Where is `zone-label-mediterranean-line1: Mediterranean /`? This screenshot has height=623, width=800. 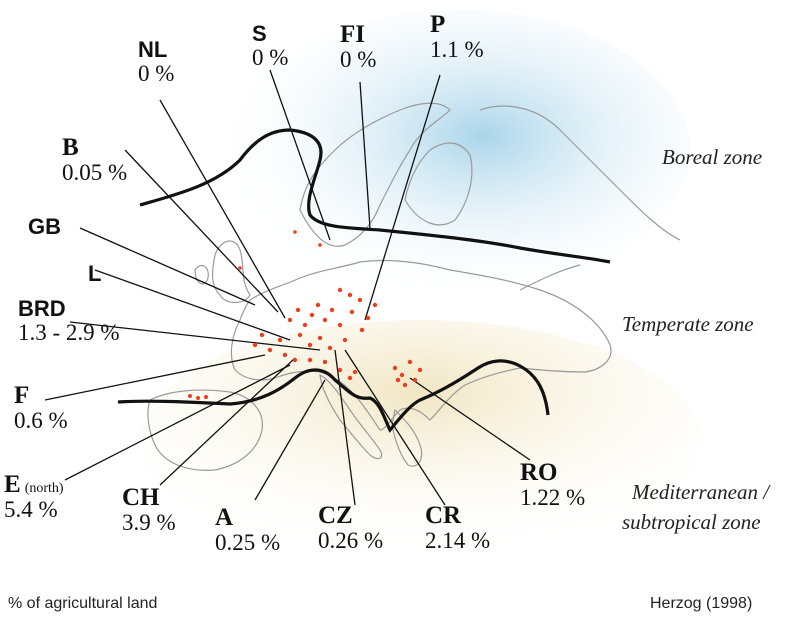 zone-label-mediterranean-line1: Mediterranean / is located at coordinates (701, 492).